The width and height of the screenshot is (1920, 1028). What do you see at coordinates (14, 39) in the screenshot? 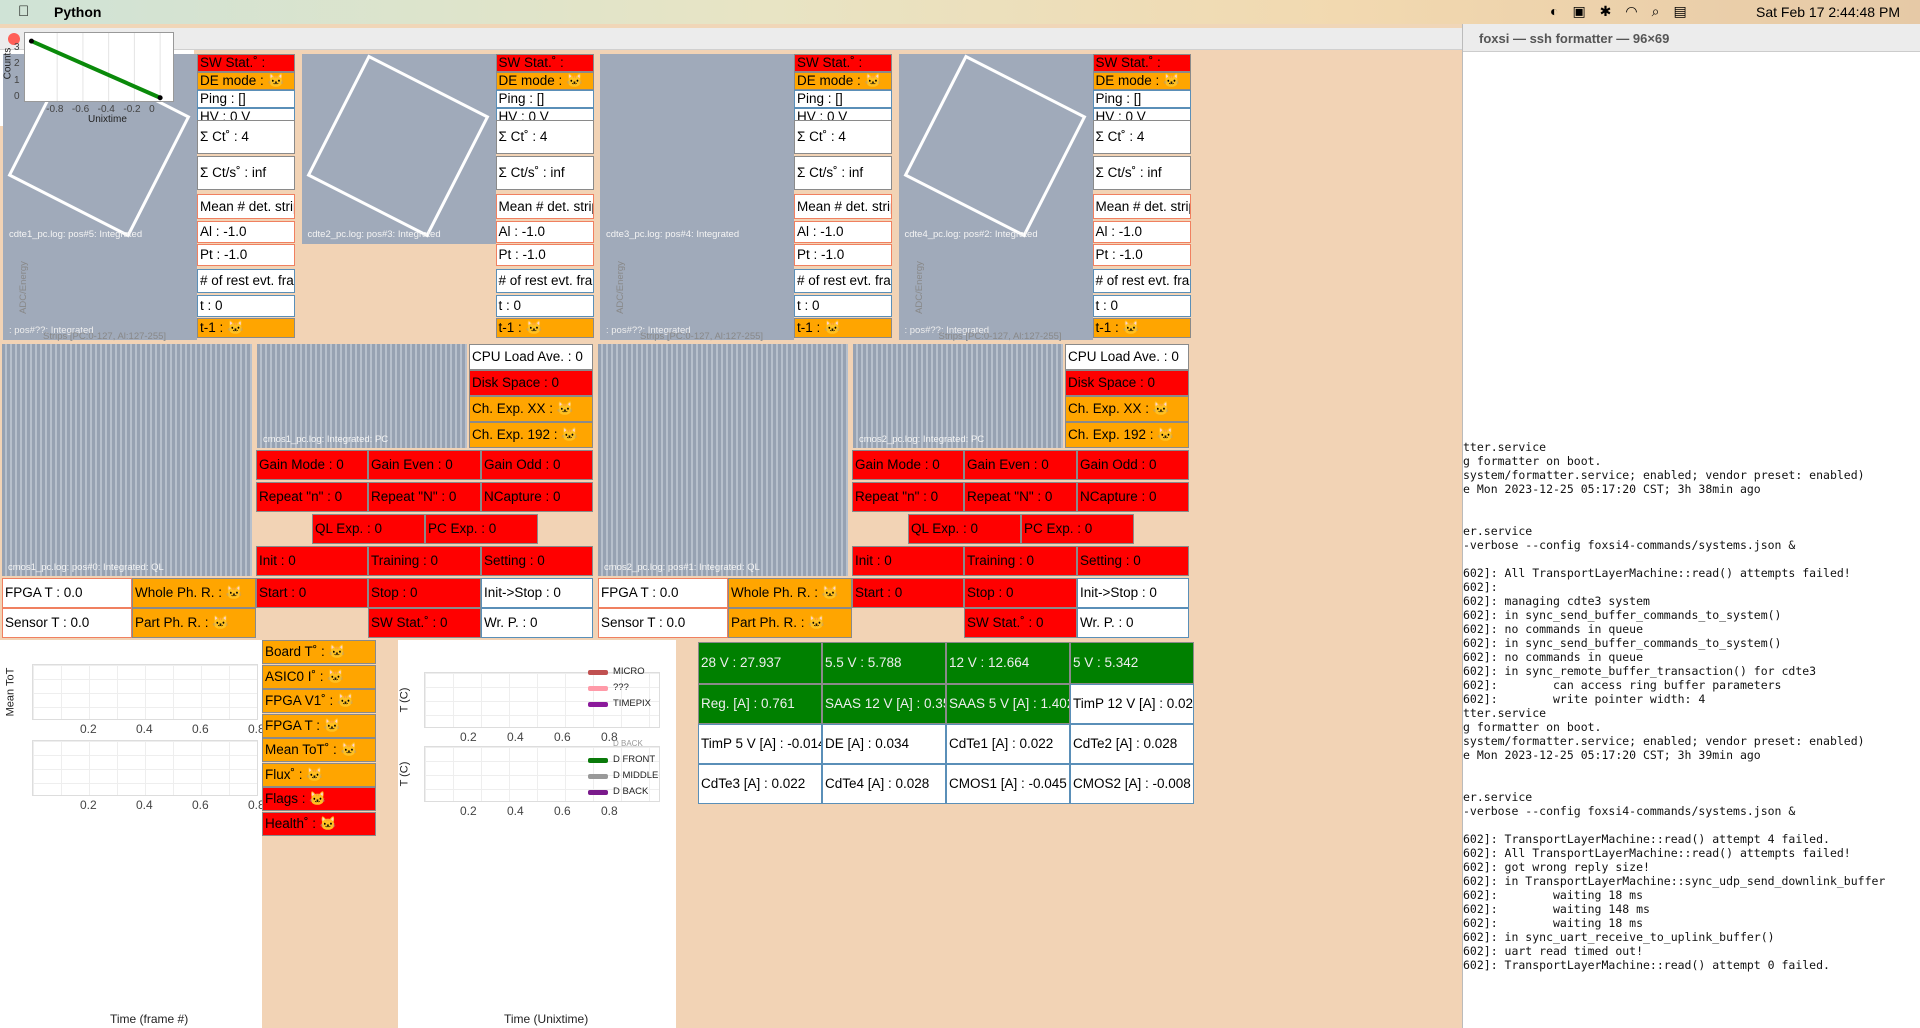
I see `close-window-button` at bounding box center [14, 39].